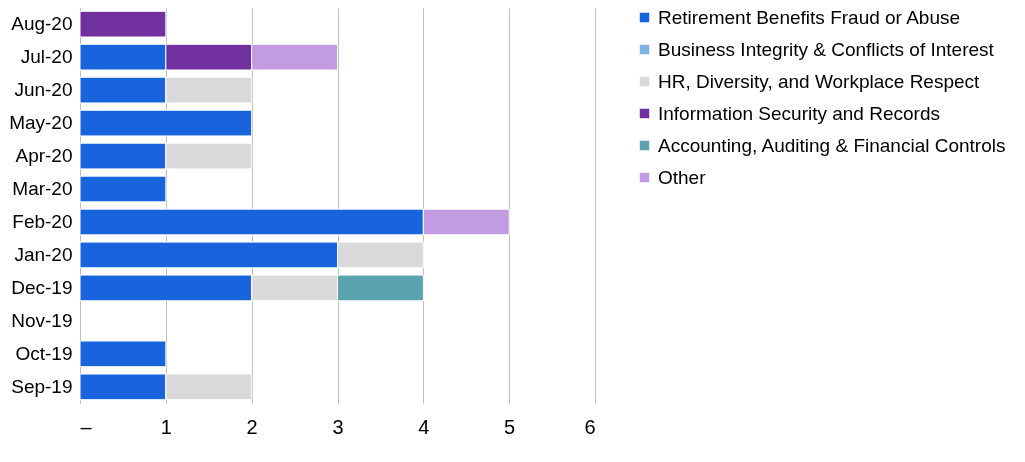 Image resolution: width=1025 pixels, height=462 pixels. Describe the element at coordinates (43, 90) in the screenshot. I see `y-tick-label: Jun-20` at that location.